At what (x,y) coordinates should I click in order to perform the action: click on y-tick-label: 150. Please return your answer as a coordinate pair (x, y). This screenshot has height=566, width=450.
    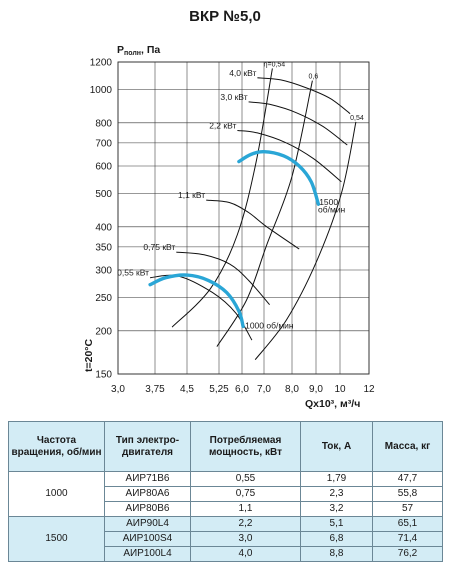
    Looking at the image, I should click on (103, 375).